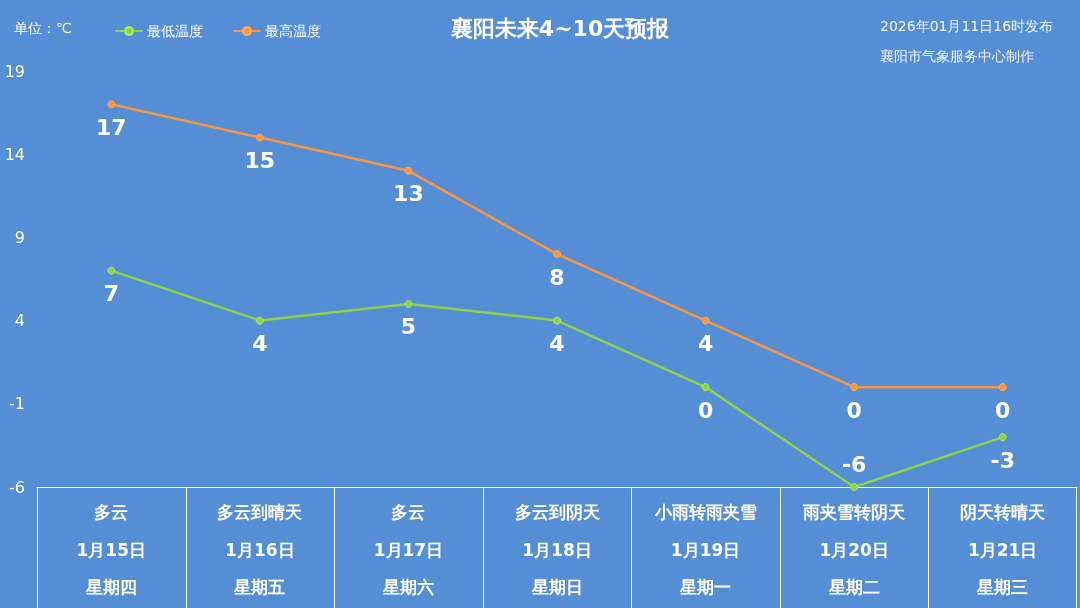 The width and height of the screenshot is (1080, 608). Describe the element at coordinates (967, 26) in the screenshot. I see `text: 2026年01月11日16时发布` at that location.